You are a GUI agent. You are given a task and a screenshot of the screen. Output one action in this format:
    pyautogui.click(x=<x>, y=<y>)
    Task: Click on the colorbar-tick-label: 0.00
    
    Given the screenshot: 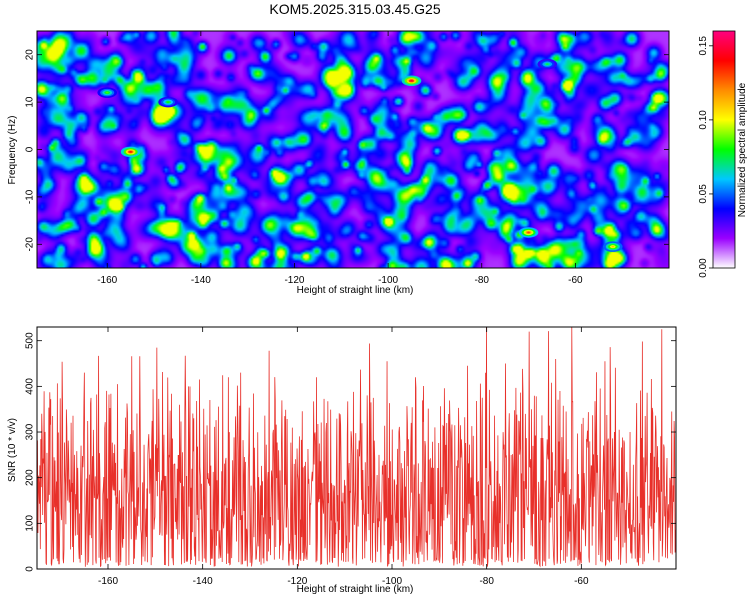 What is the action you would take?
    pyautogui.click(x=703, y=268)
    